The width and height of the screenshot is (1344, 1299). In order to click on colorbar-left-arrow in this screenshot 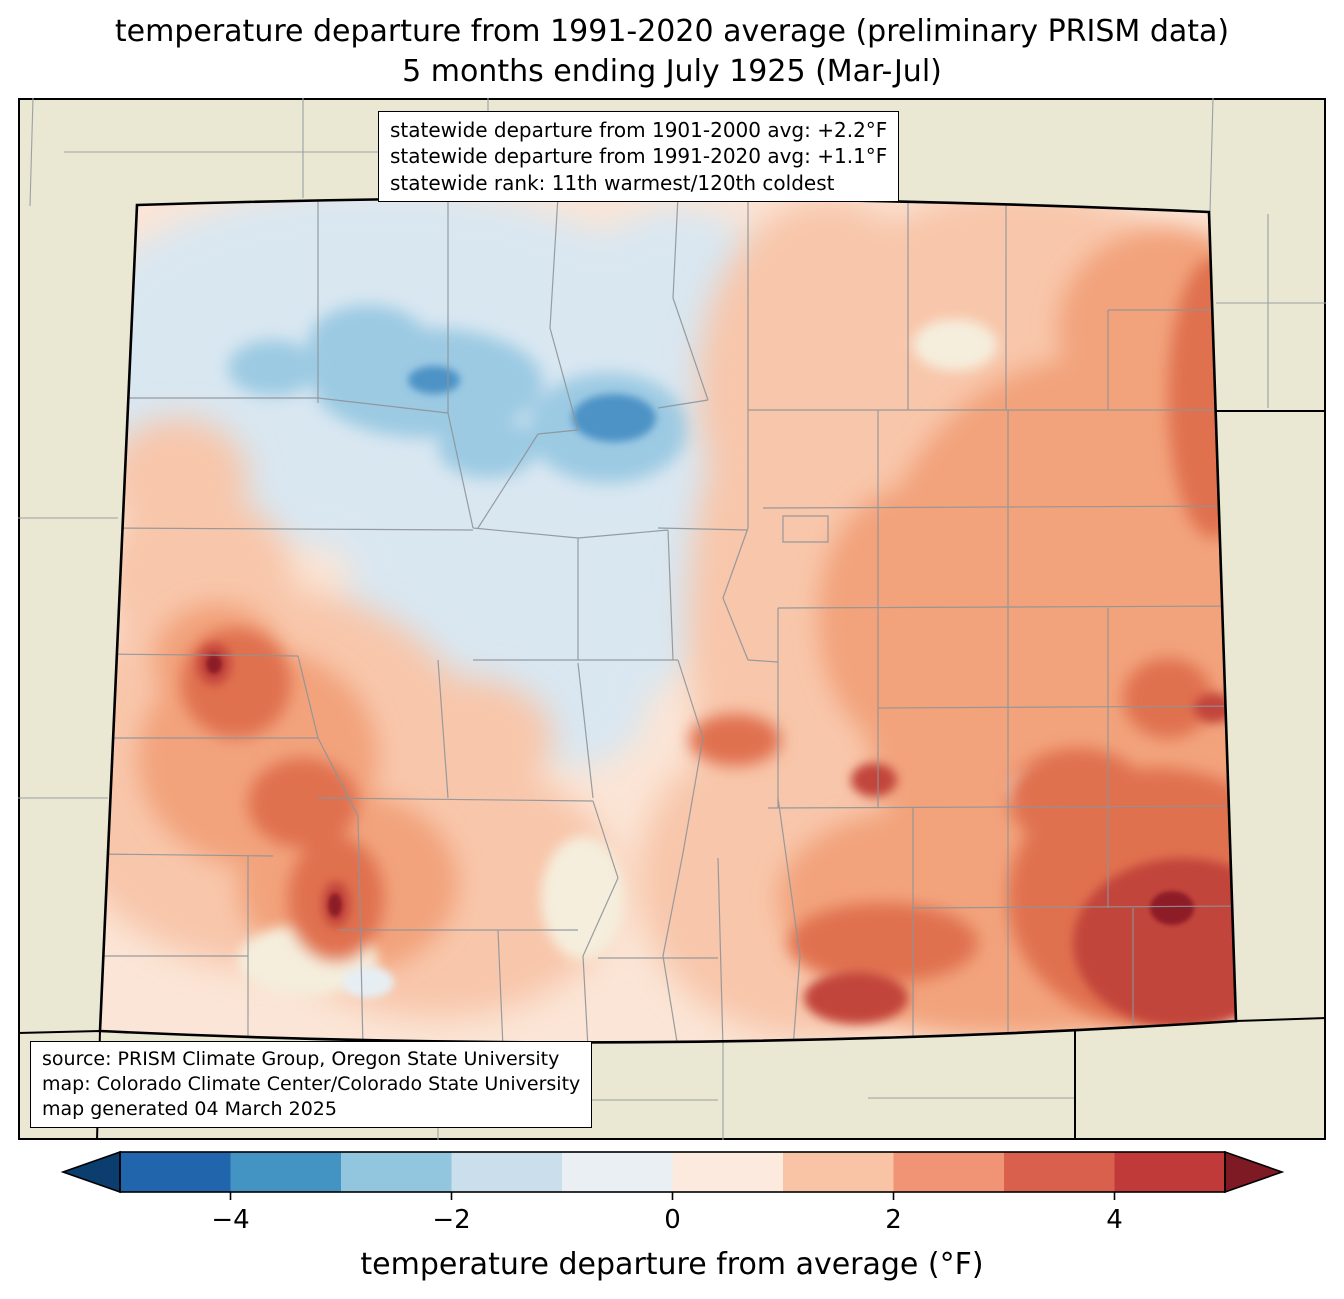, I will do `click(90, 1172)`.